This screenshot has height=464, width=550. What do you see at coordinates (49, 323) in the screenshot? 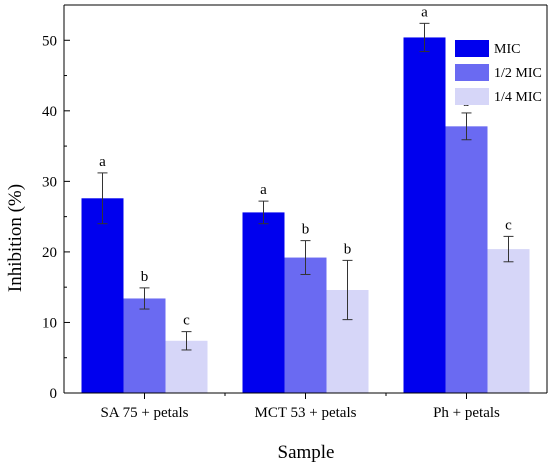
I see `y-tick-label-10: 10` at bounding box center [49, 323].